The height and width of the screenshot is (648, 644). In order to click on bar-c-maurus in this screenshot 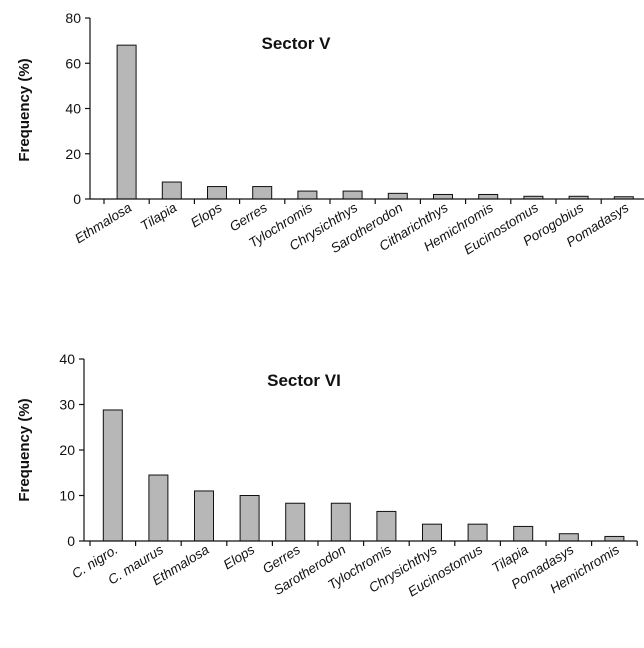, I will do `click(158, 508)`.